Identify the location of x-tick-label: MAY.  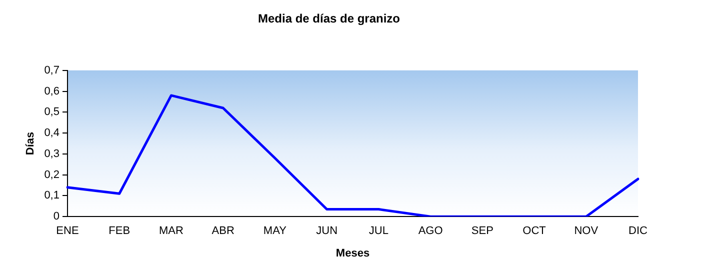
(275, 231).